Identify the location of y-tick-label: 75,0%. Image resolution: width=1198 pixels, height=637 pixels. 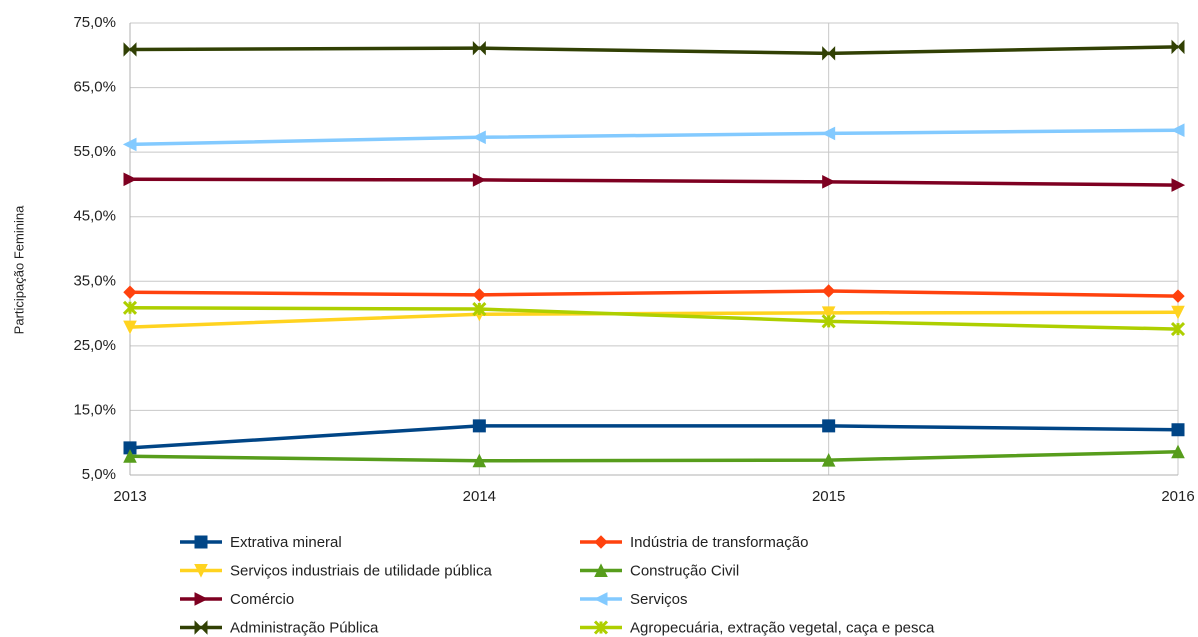
(94, 22).